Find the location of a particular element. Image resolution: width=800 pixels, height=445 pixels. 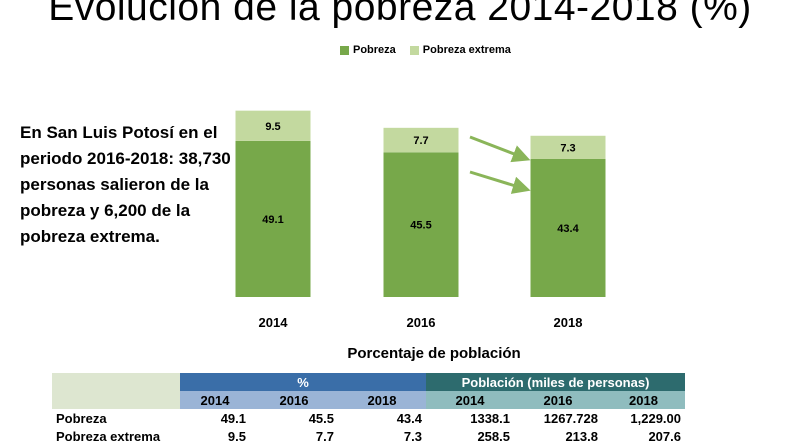

bar-pobreza-extrema-2014 is located at coordinates (273, 125).